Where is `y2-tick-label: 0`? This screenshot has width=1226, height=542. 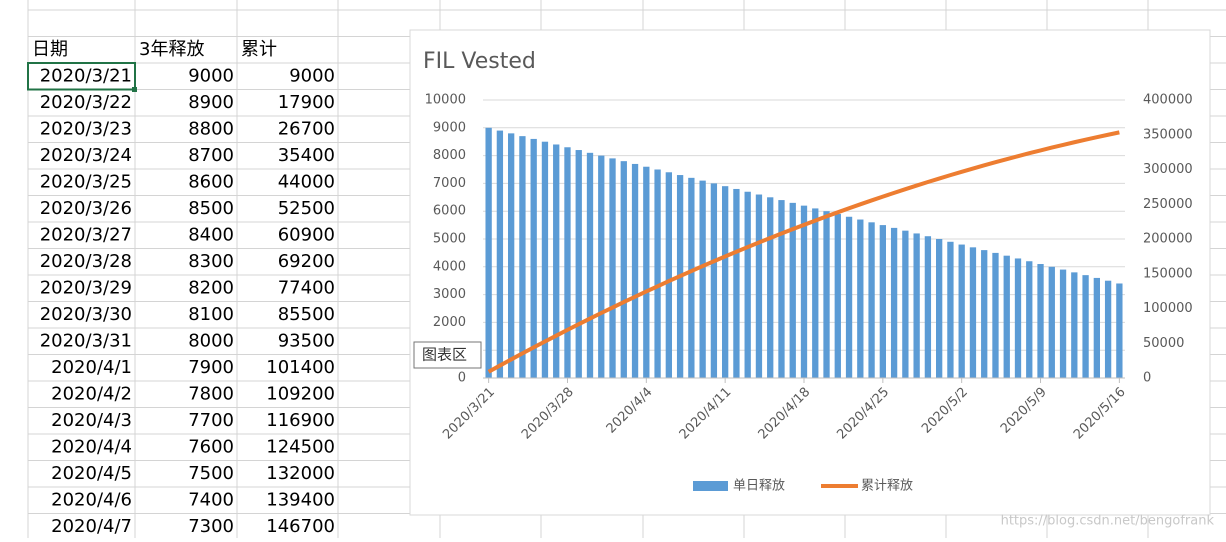
y2-tick-label: 0 is located at coordinates (1147, 378).